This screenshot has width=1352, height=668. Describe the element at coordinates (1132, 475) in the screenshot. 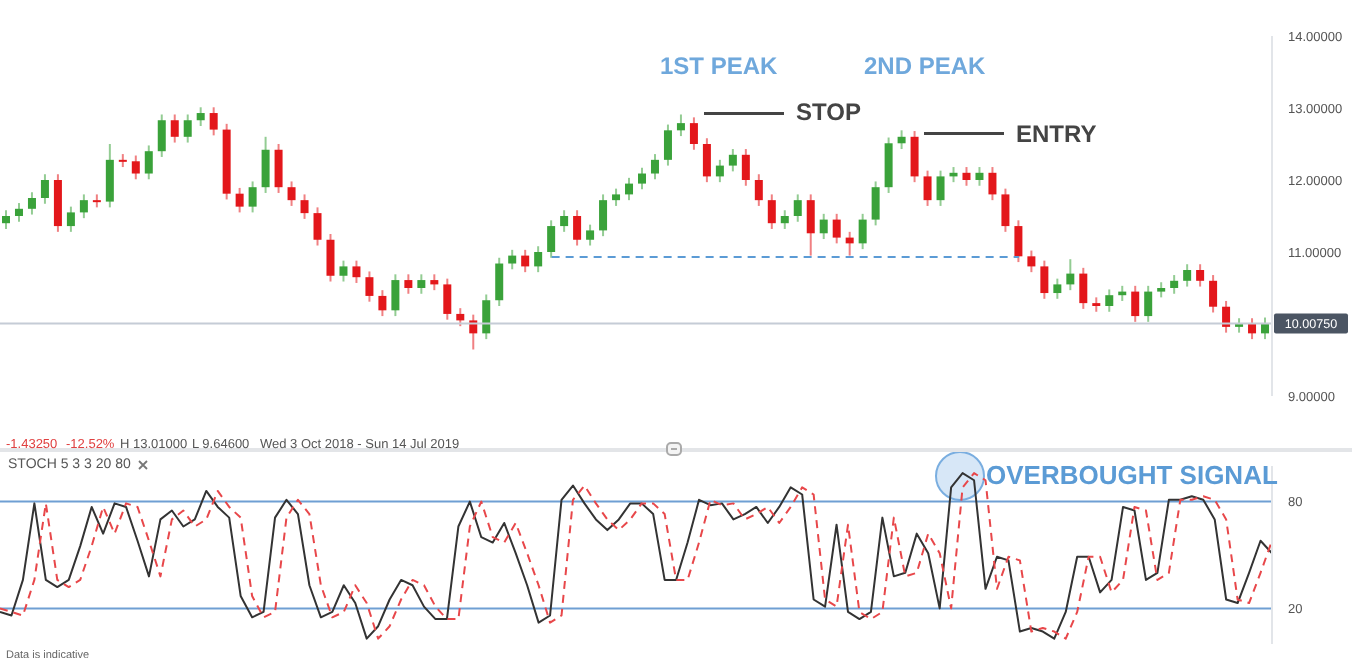

I see `annotation: OVERBOUGHT SIGNAL` at that location.